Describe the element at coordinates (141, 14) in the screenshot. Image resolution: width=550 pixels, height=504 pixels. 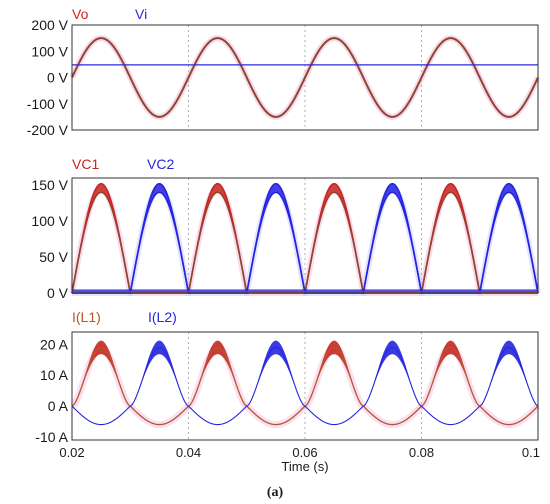
I see `legend-vi: Vi` at that location.